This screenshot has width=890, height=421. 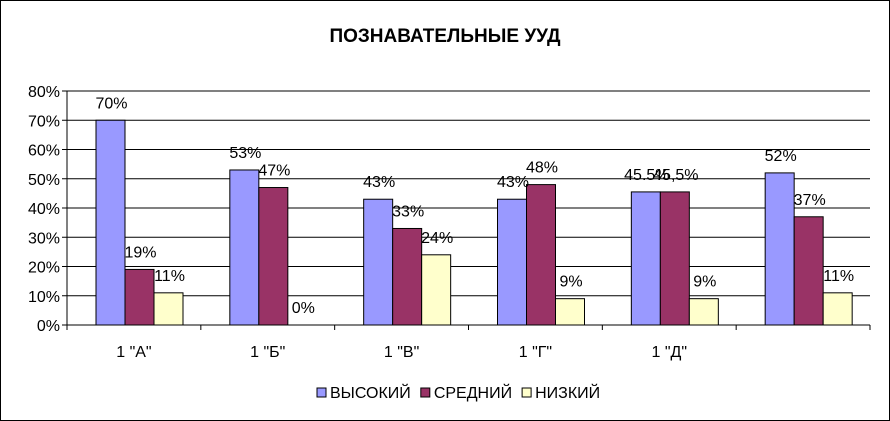 I want to click on y-tick-label: 30%, so click(x=44, y=238).